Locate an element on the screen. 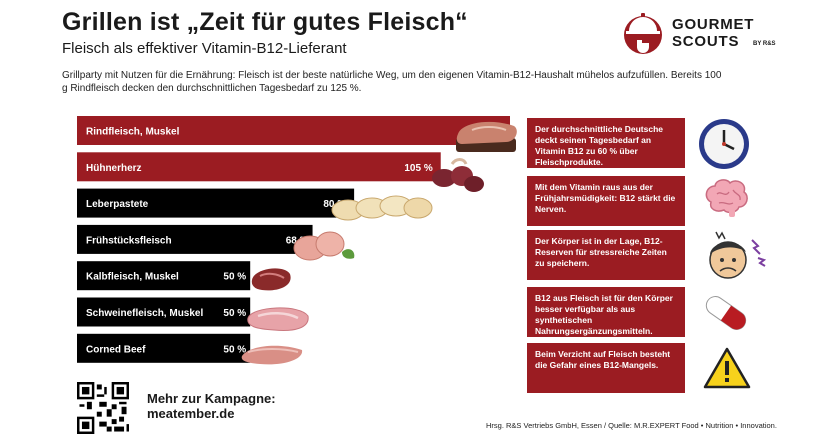 This screenshot has height=440, width=840. bar-value-6: 50 % is located at coordinates (234, 313).